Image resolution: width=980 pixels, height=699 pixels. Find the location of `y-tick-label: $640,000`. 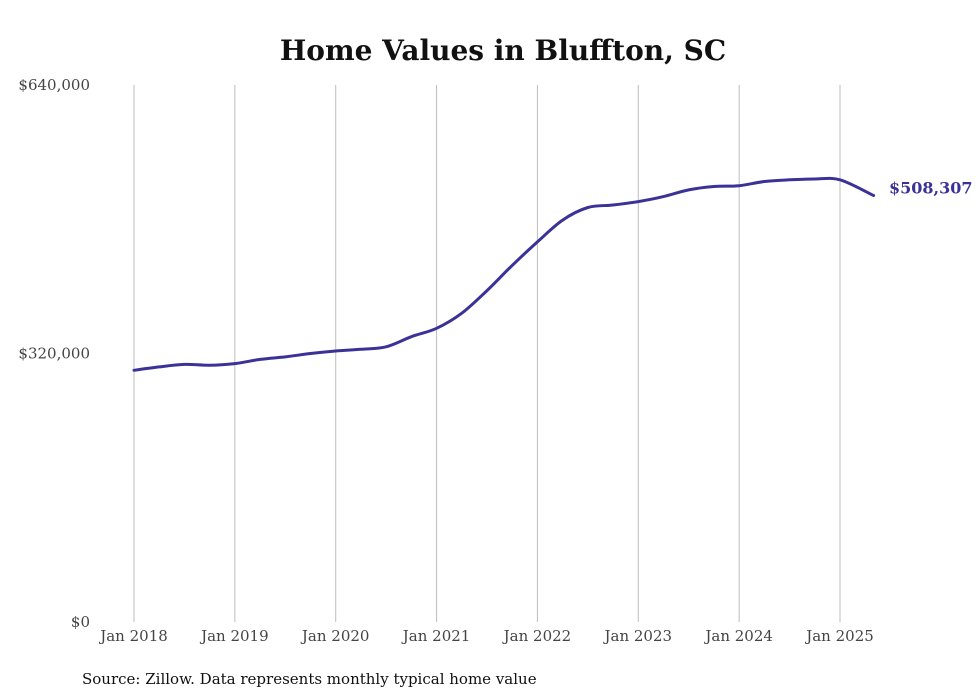

y-tick-label: $640,000 is located at coordinates (54, 85).